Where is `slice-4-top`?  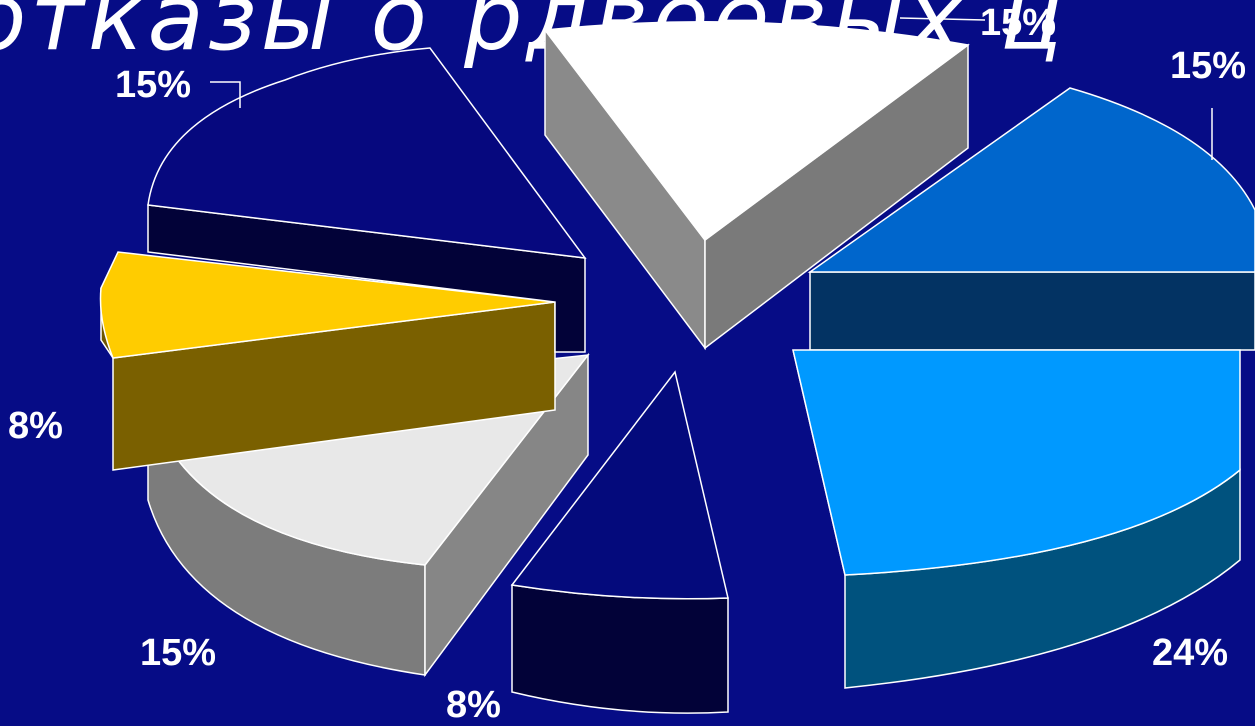 slice-4-top is located at coordinates (619, 485).